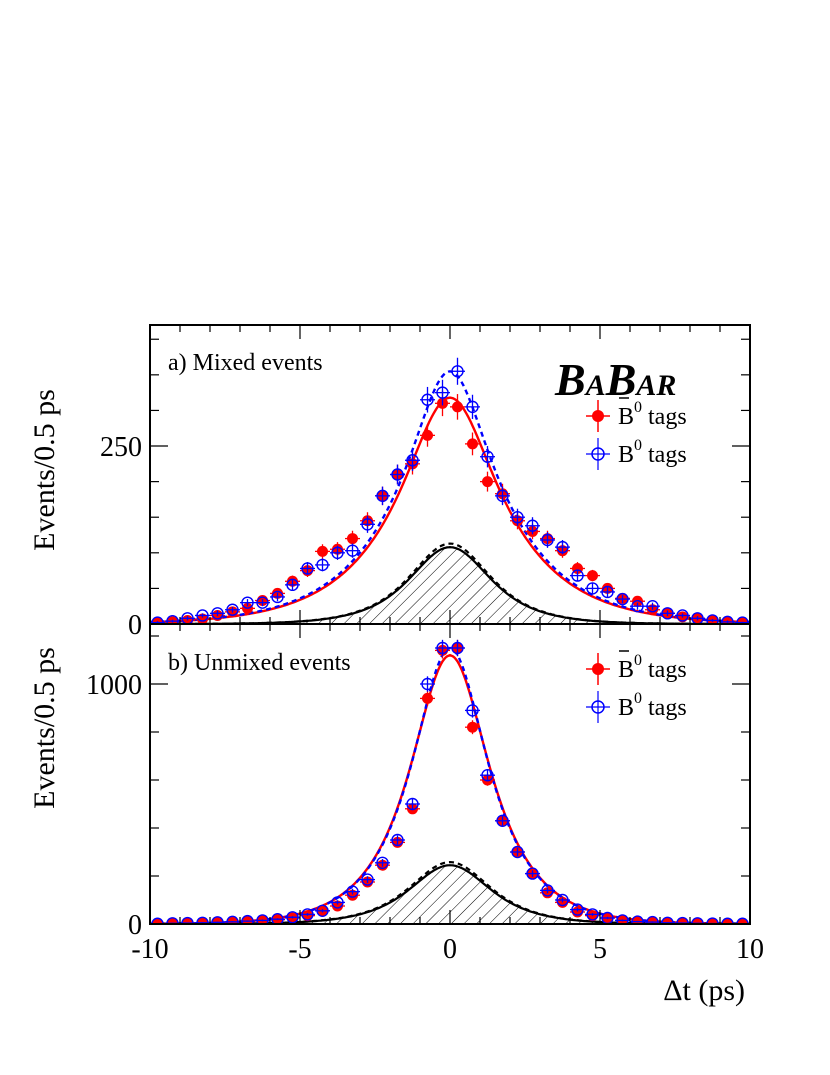 The image size is (830, 1075). I want to click on x-tick-label: -5, so click(299, 949).